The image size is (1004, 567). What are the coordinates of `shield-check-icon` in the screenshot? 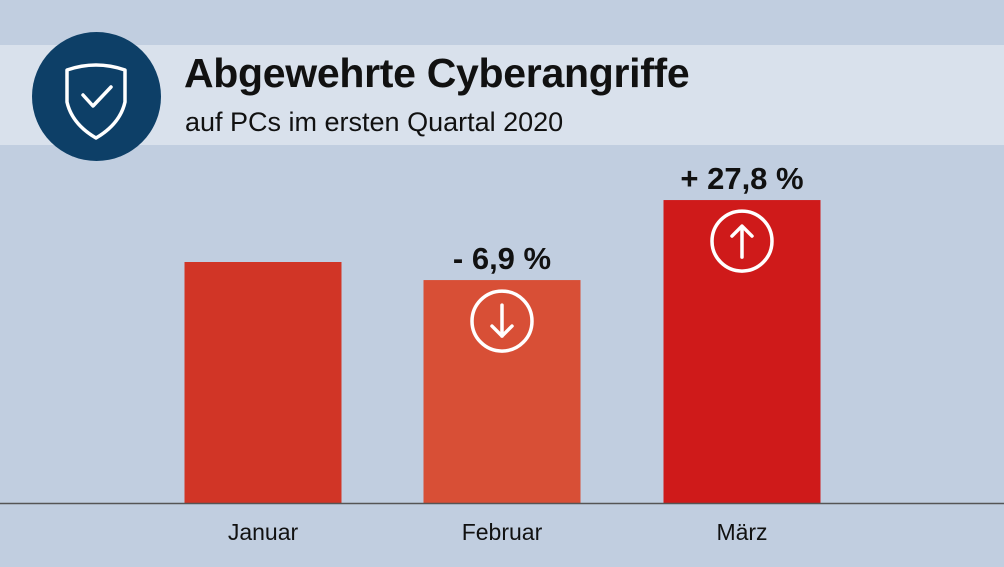 It's located at (96, 96).